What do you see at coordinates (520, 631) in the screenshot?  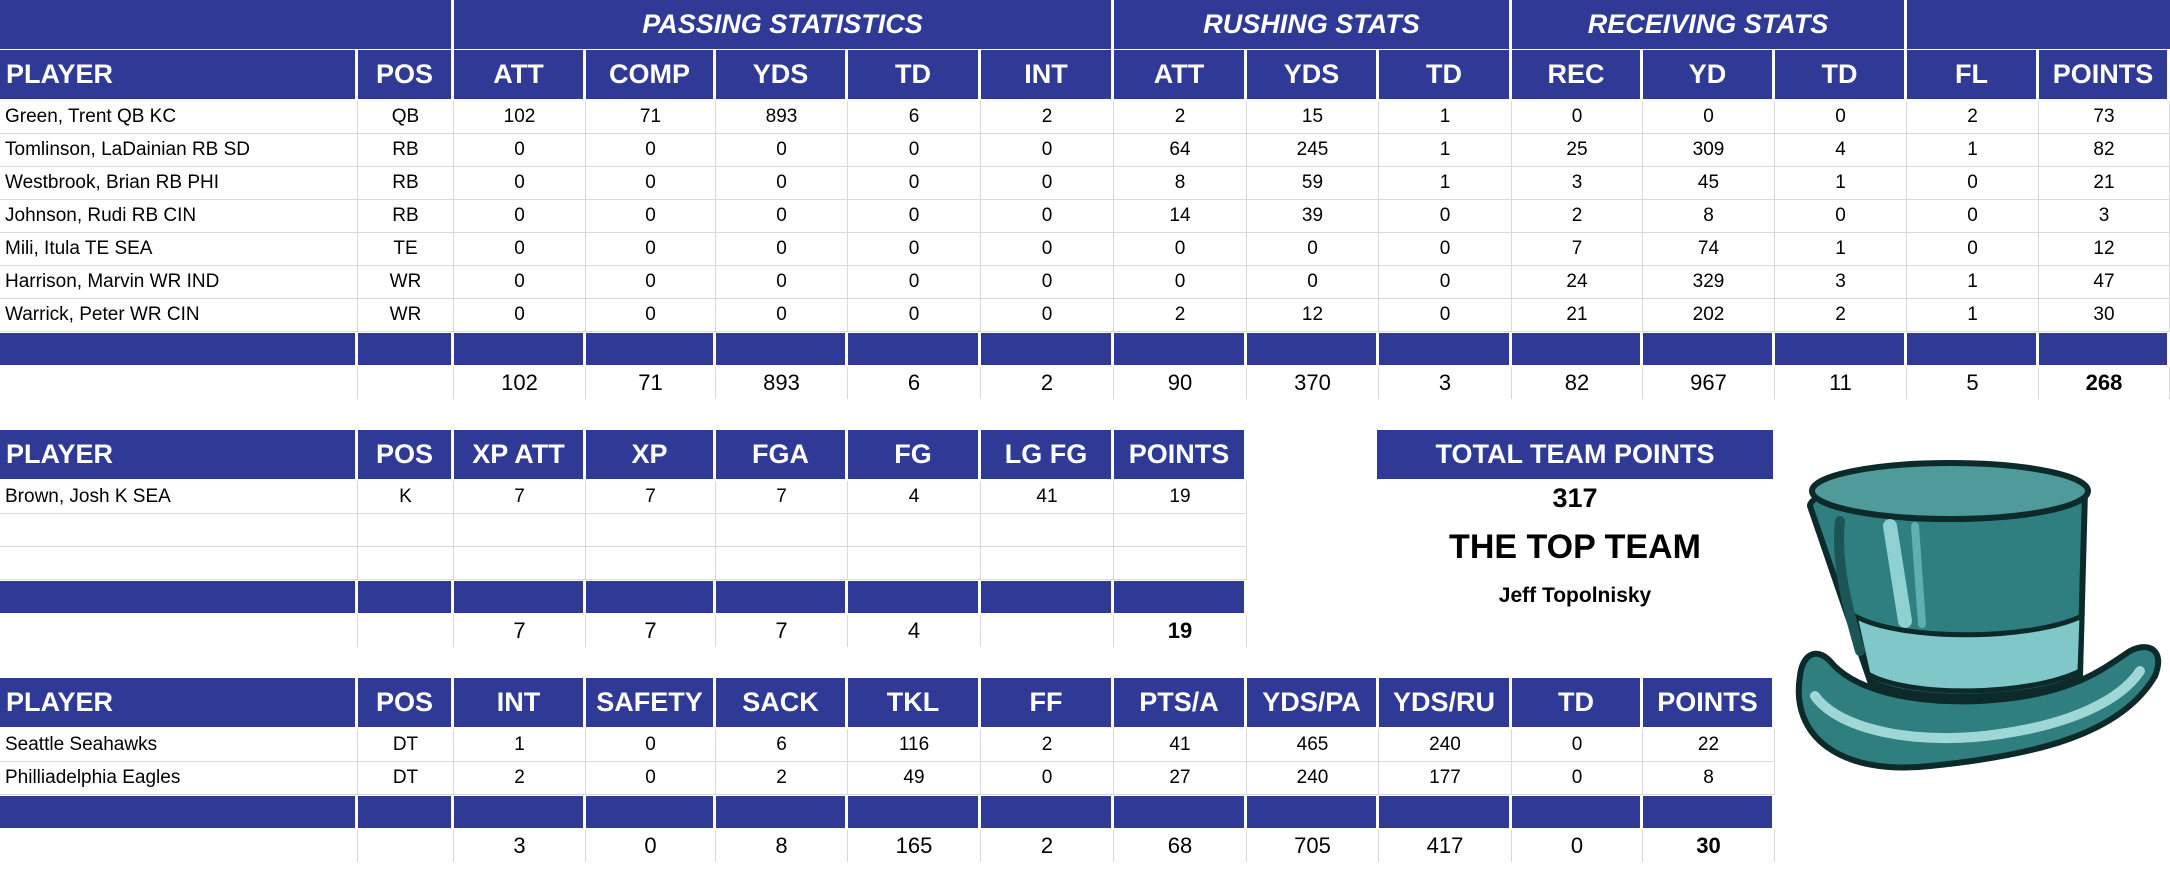 I see `kicker-total-cell: 7` at bounding box center [520, 631].